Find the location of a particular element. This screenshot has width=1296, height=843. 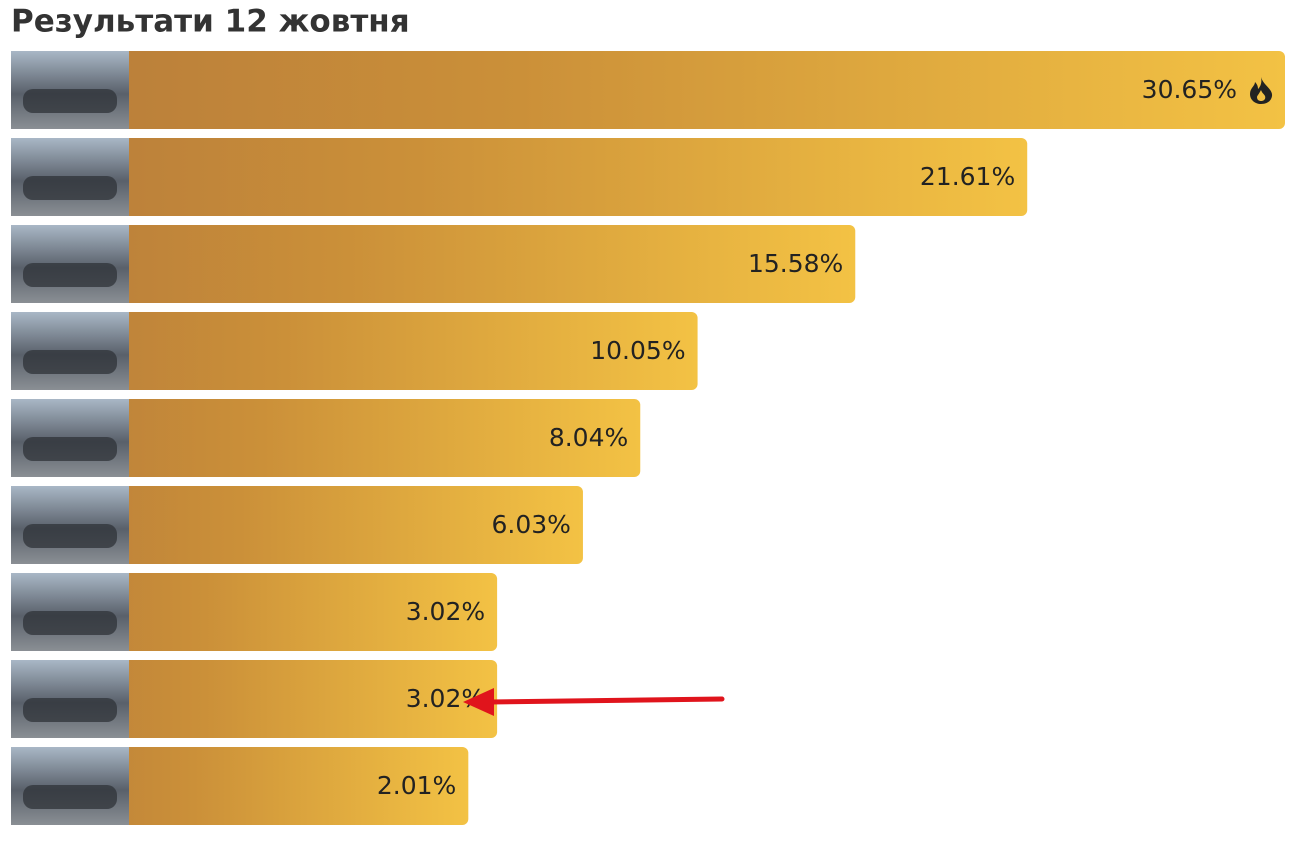

value-label: 21.61% is located at coordinates (967, 176).